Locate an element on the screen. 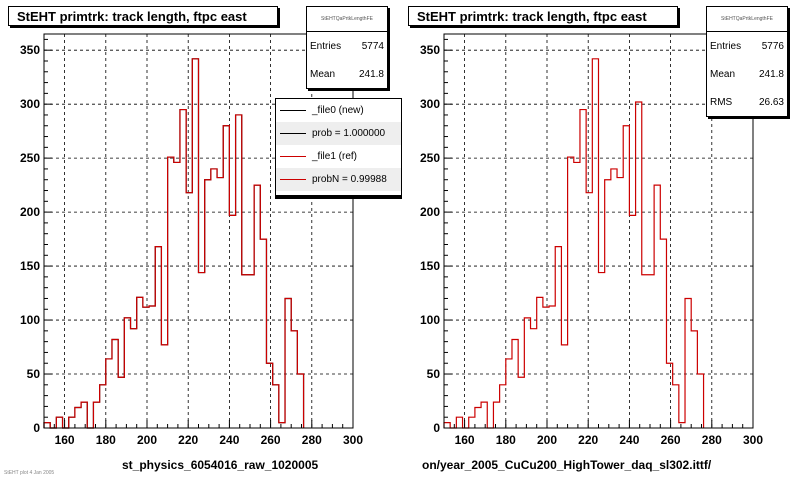  left-x-tick-label-7: 300 is located at coordinates (353, 440).